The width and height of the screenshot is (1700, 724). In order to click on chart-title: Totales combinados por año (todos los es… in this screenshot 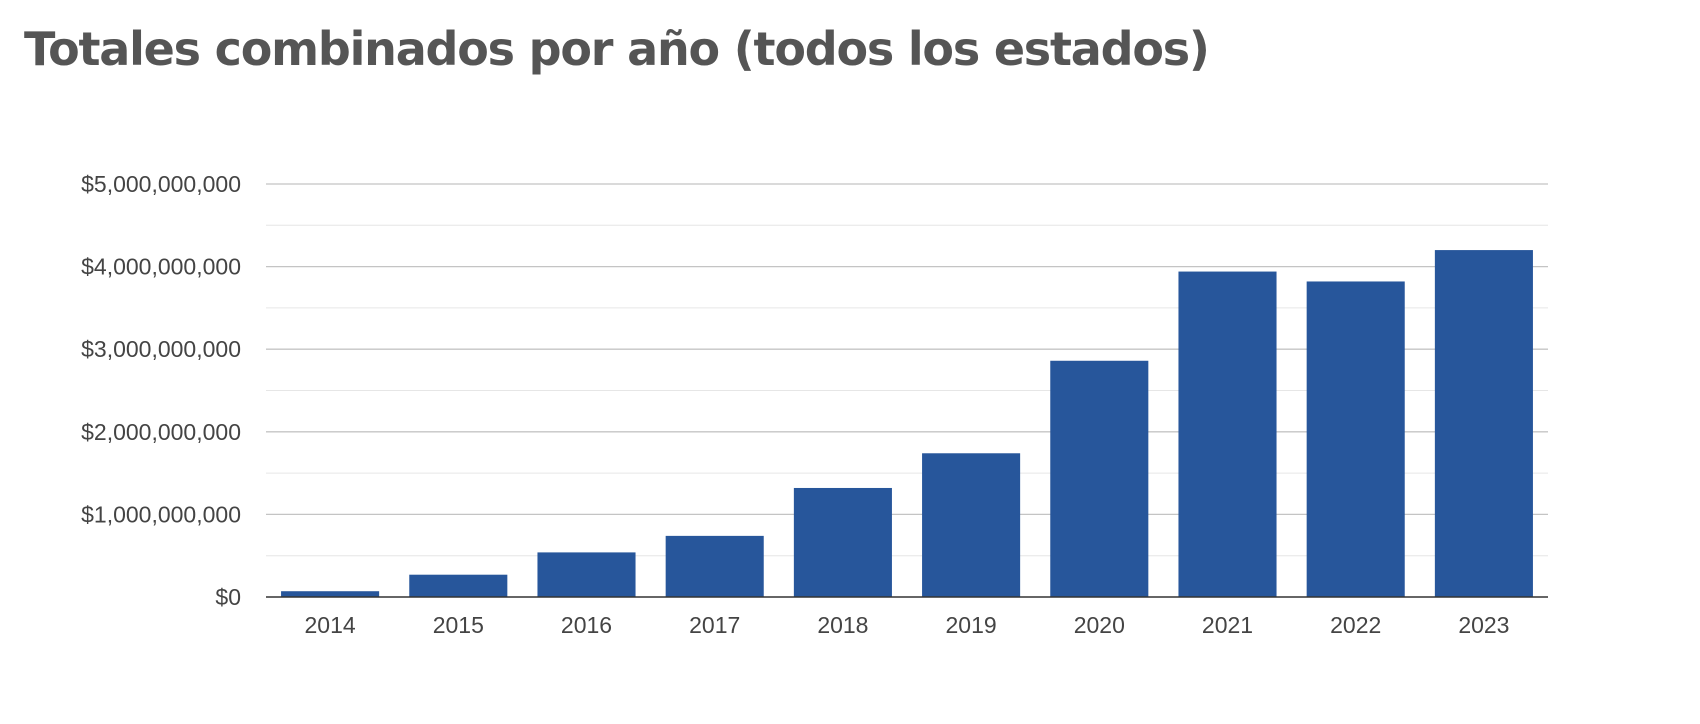, I will do `click(617, 49)`.